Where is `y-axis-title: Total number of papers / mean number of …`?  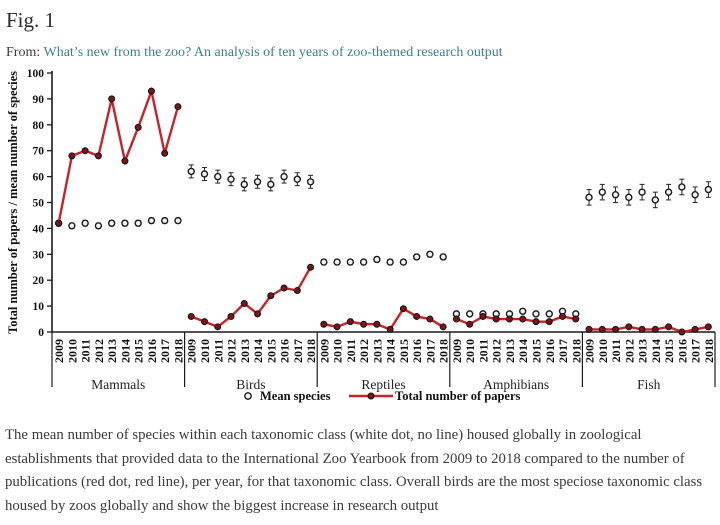
y-axis-title: Total number of papers / mean number of … is located at coordinates (13, 202).